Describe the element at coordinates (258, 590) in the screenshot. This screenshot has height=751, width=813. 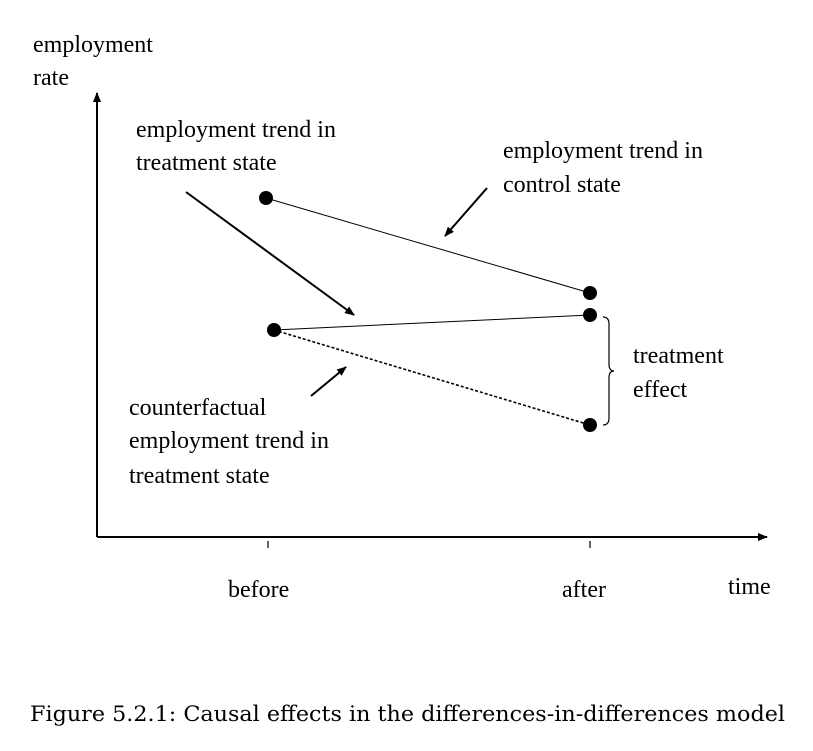
I see `x-tick-label-before: before` at that location.